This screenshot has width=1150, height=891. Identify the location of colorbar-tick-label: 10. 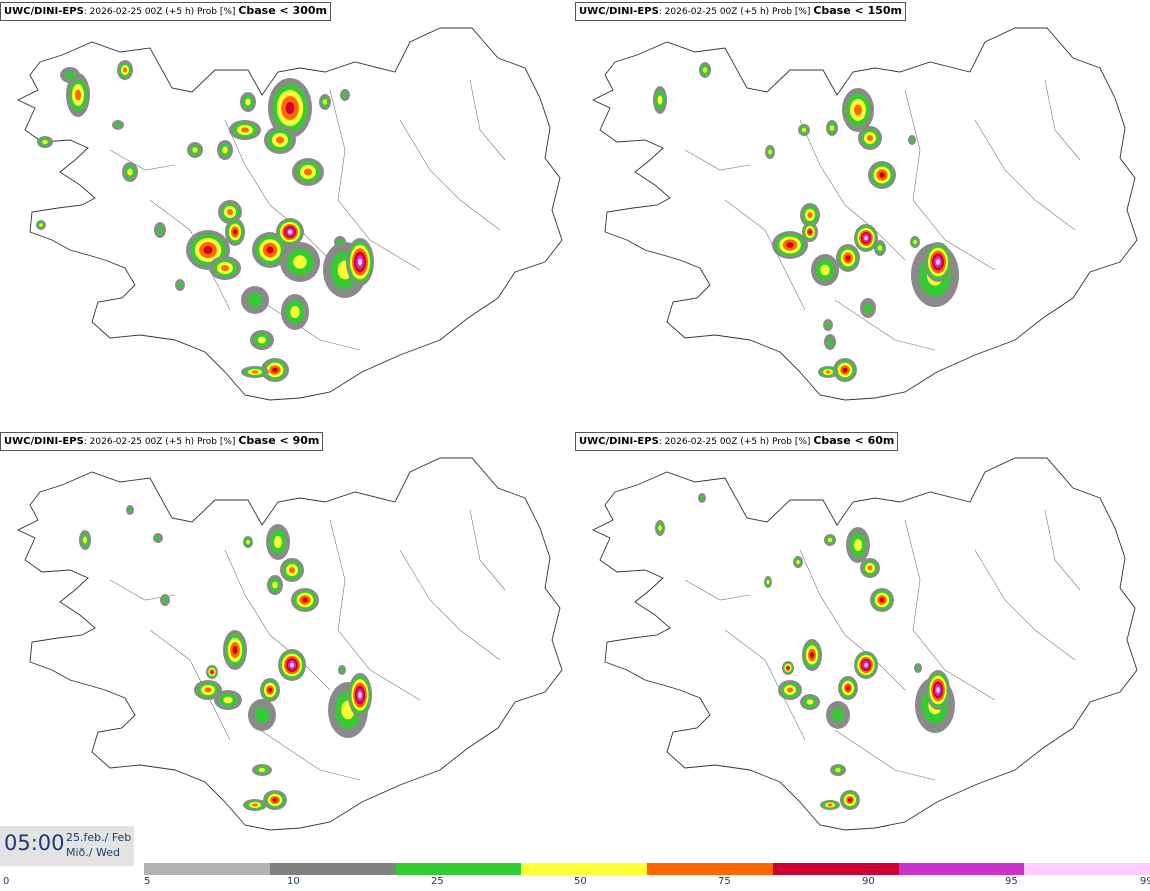
(293, 881).